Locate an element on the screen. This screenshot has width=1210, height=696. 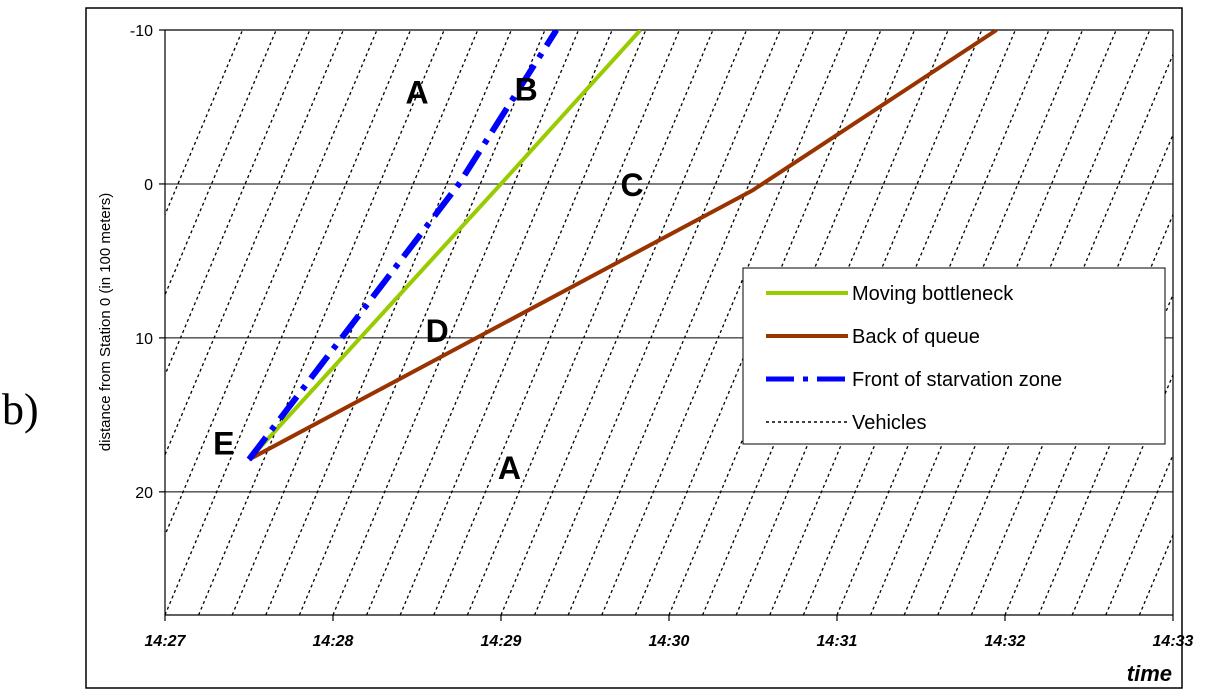
y-tick-label: 10 is located at coordinates (144, 339).